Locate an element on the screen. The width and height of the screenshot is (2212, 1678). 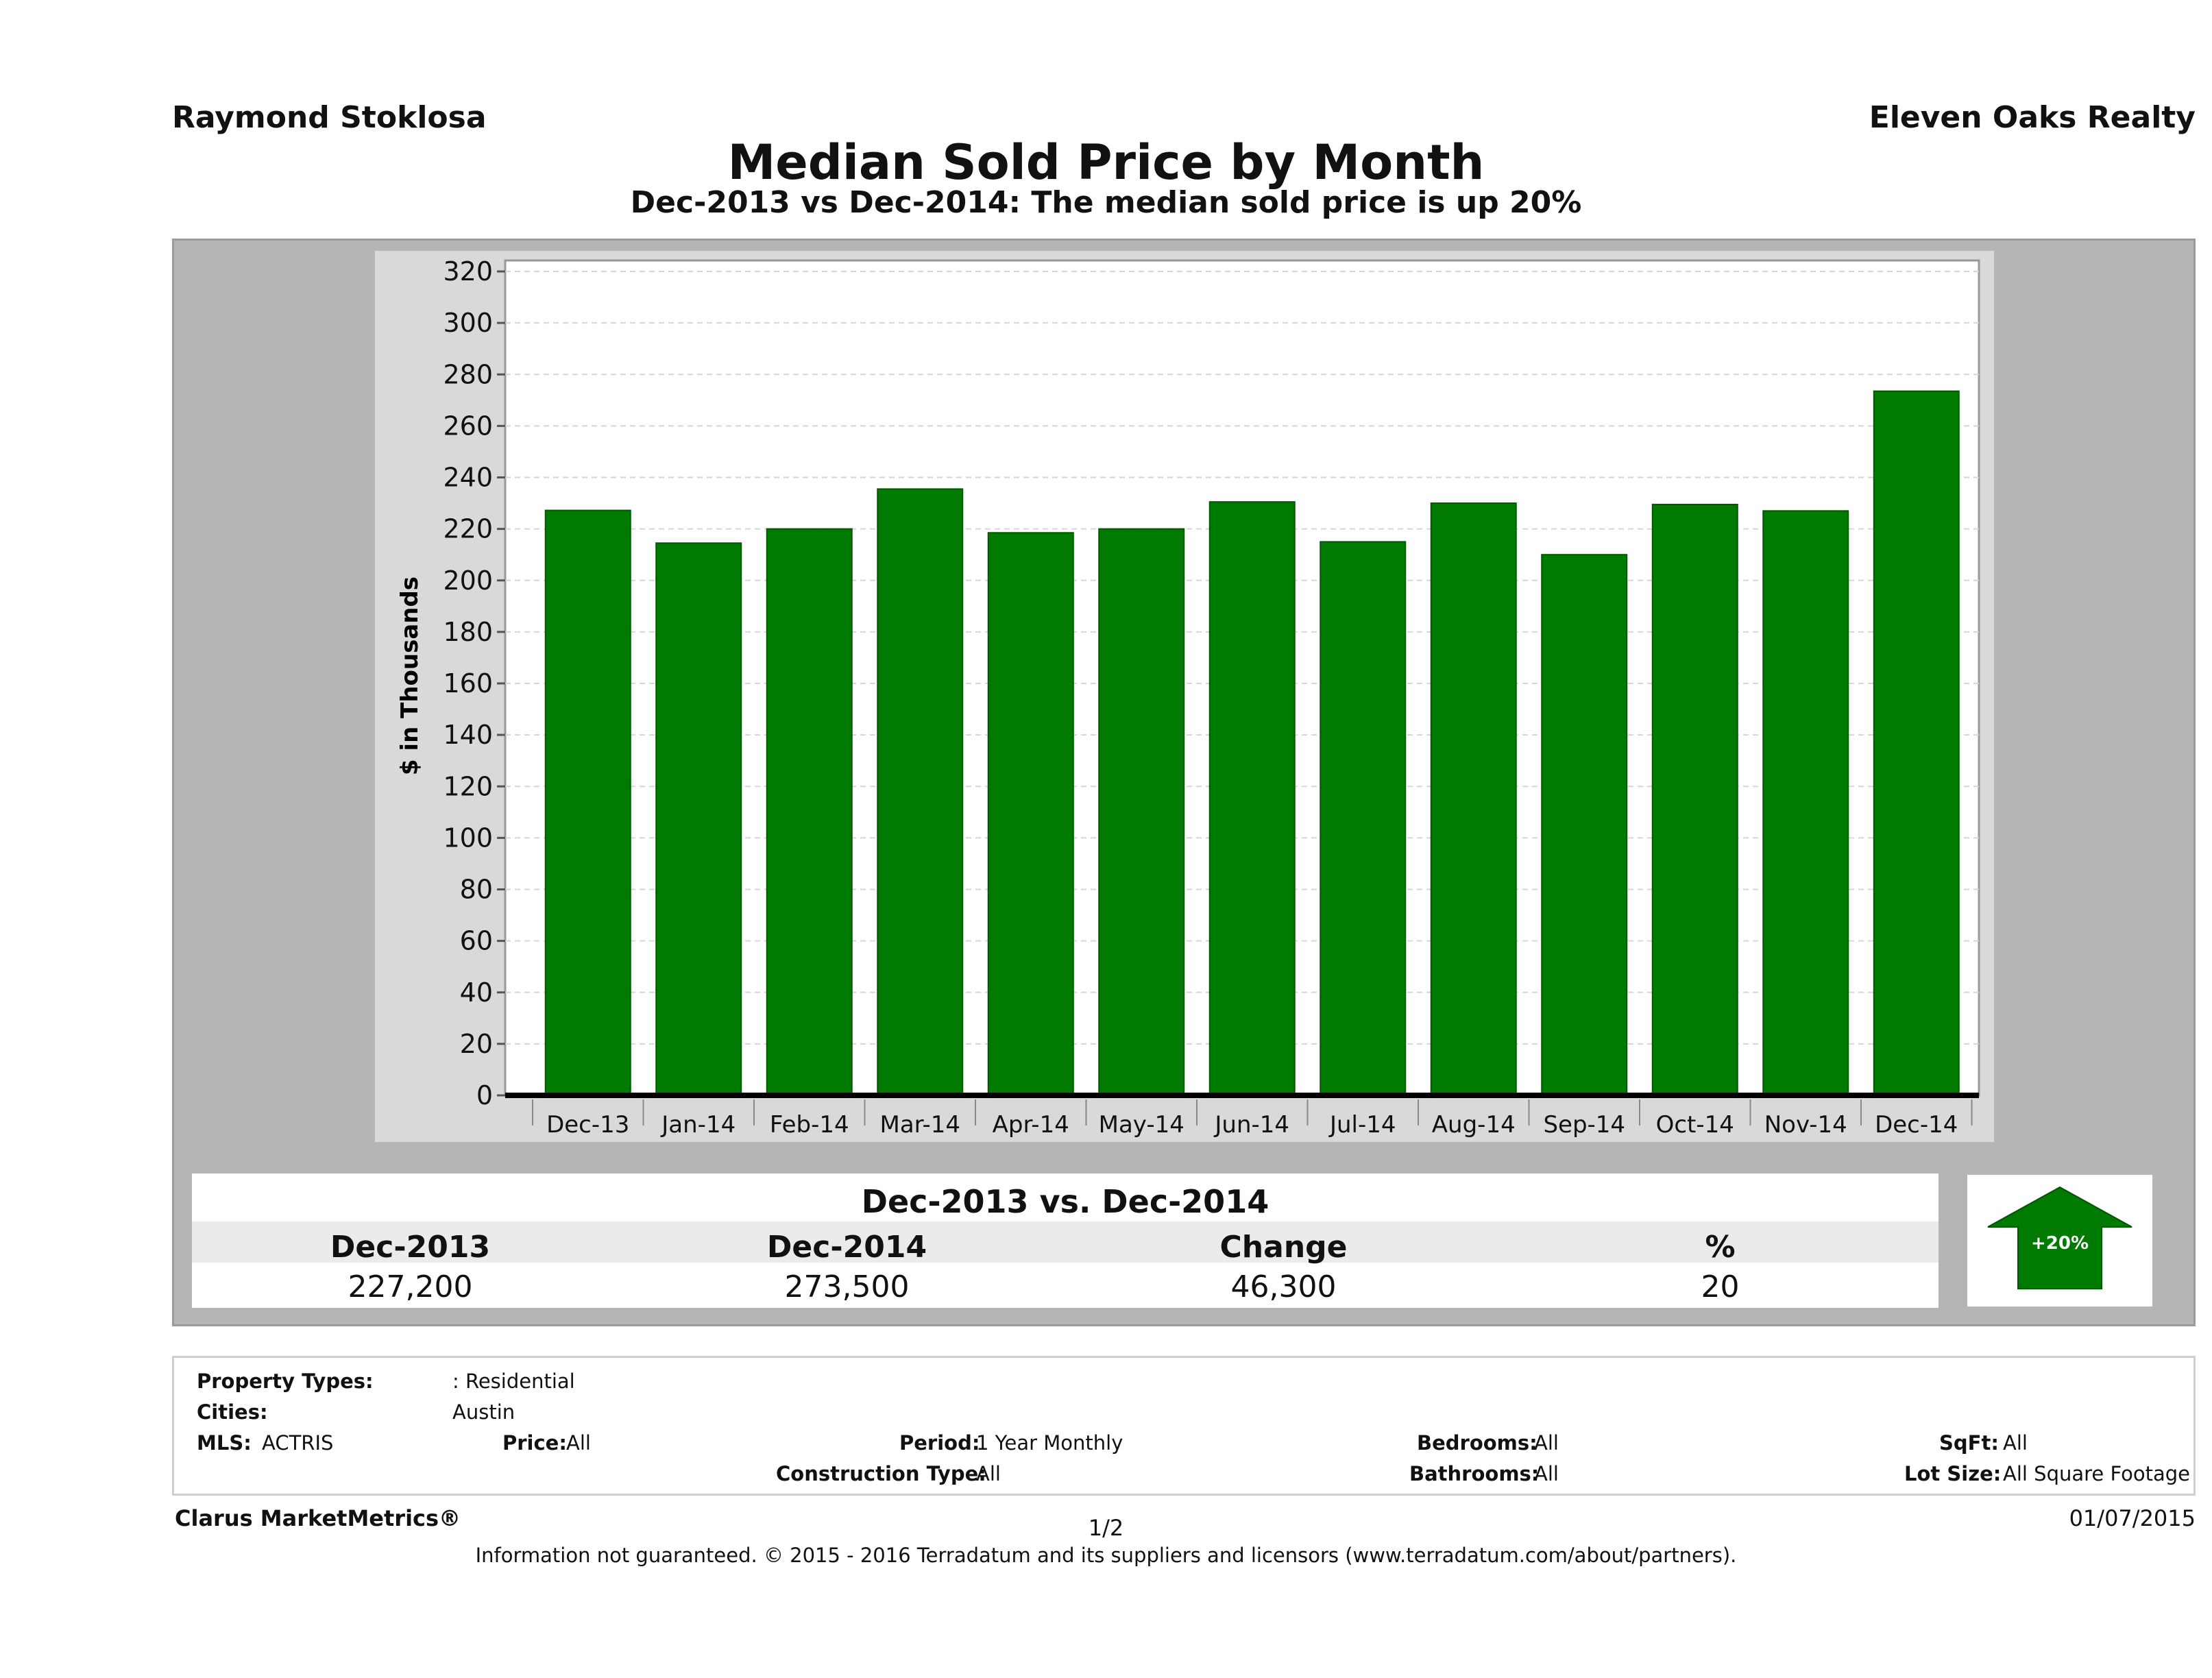
comparison-value-row is located at coordinates (1065, 1285).